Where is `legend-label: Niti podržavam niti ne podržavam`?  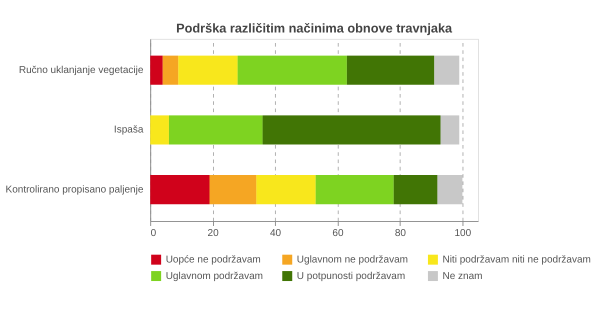 legend-label: Niti podržavam niti ne podržavam is located at coordinates (516, 260).